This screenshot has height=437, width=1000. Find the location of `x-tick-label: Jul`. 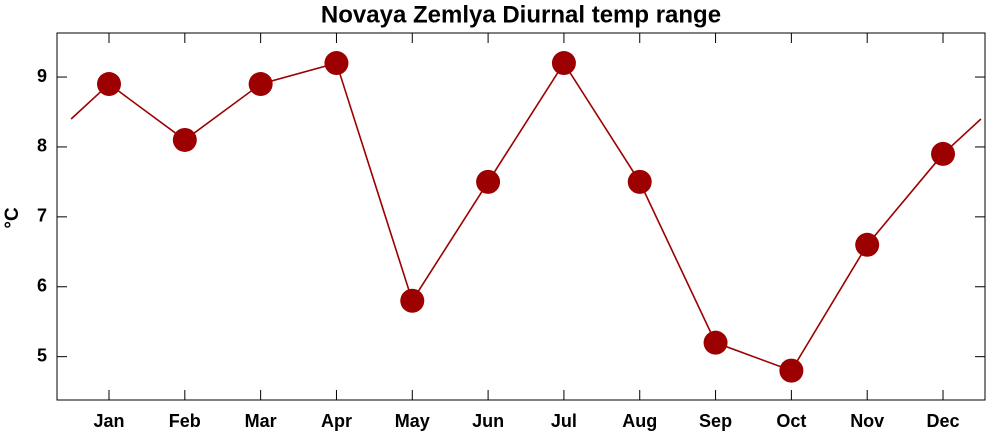

x-tick-label: Jul is located at coordinates (564, 421).